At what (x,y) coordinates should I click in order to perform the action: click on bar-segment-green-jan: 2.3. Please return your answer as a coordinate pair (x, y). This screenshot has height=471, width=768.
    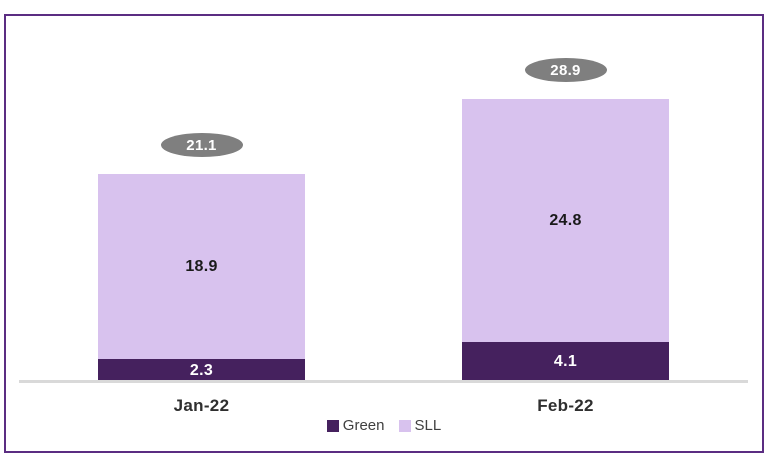
    Looking at the image, I should click on (201, 370).